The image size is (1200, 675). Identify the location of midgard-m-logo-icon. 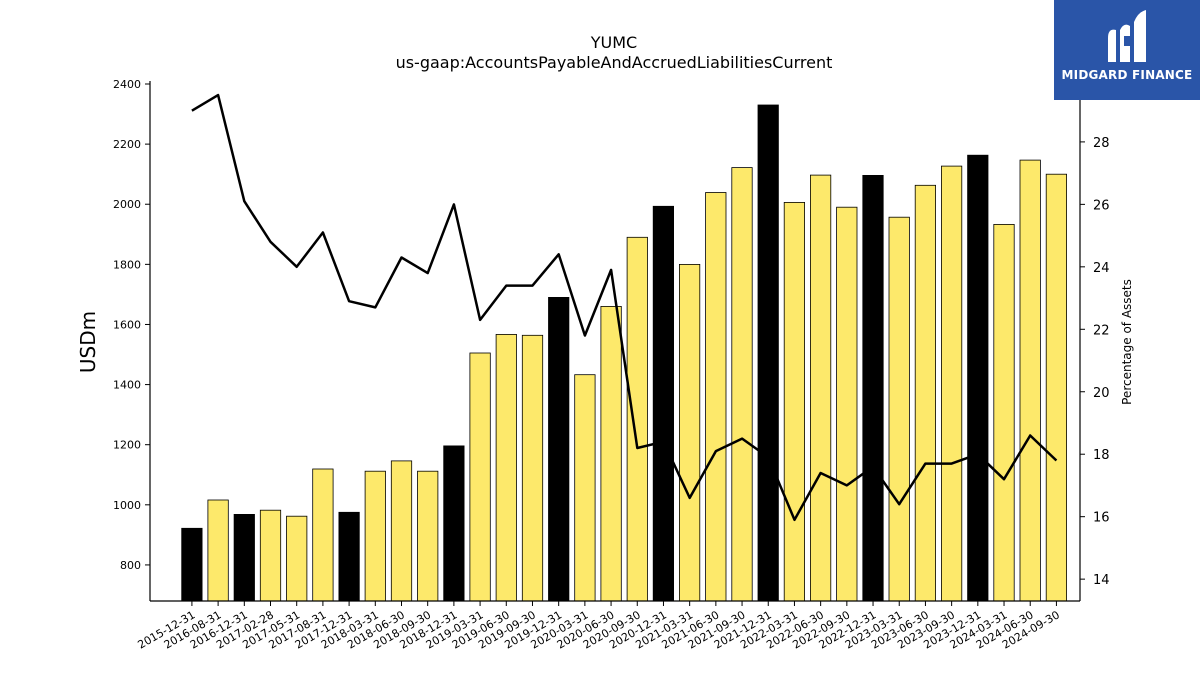
(1127, 36).